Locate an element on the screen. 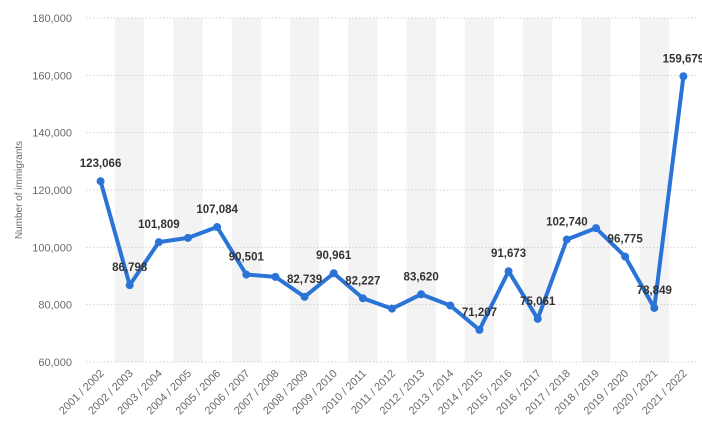 The height and width of the screenshot is (436, 702). y-tick-label: 180,000 is located at coordinates (52, 19).